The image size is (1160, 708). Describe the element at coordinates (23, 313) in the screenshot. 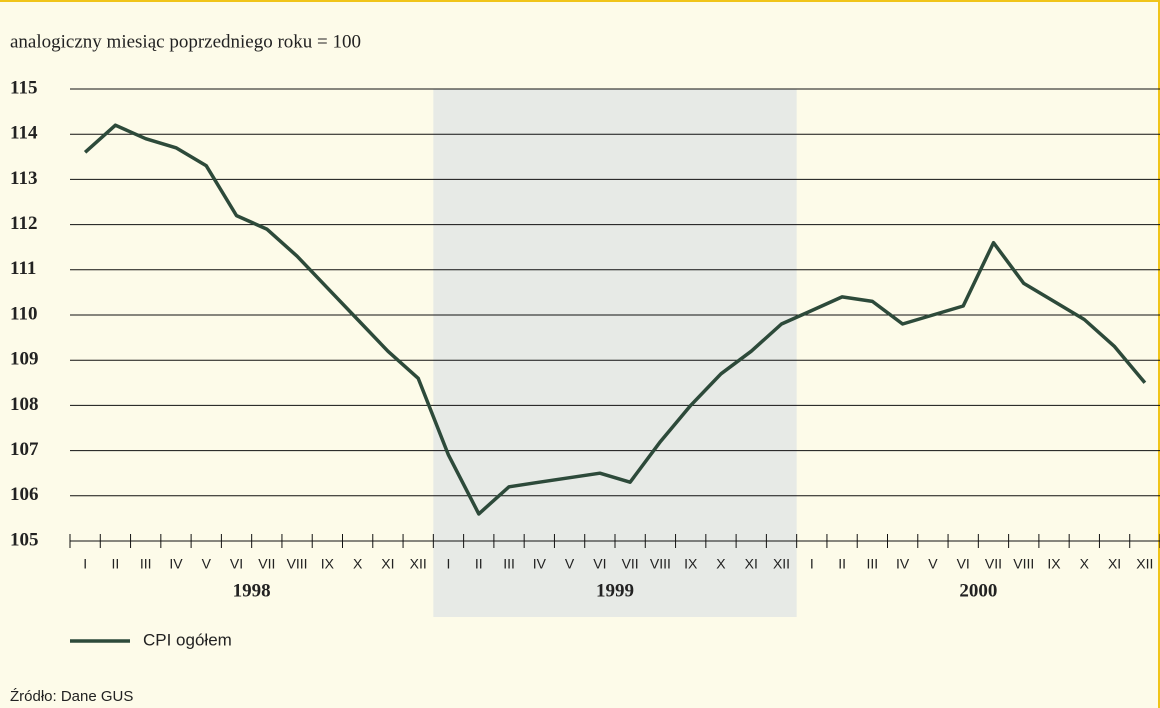

I see `y-tick-label: 110` at that location.